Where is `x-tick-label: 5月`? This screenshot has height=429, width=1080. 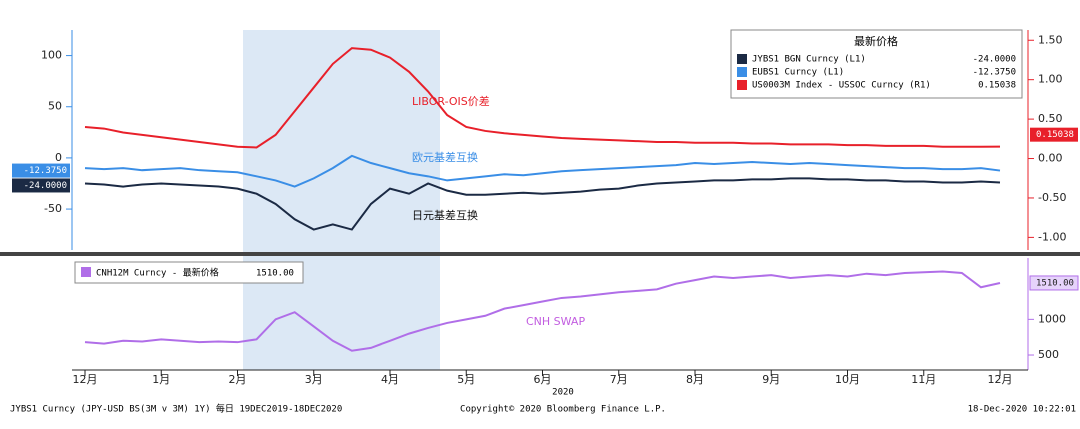
x-tick-label: 5月 is located at coordinates (466, 379).